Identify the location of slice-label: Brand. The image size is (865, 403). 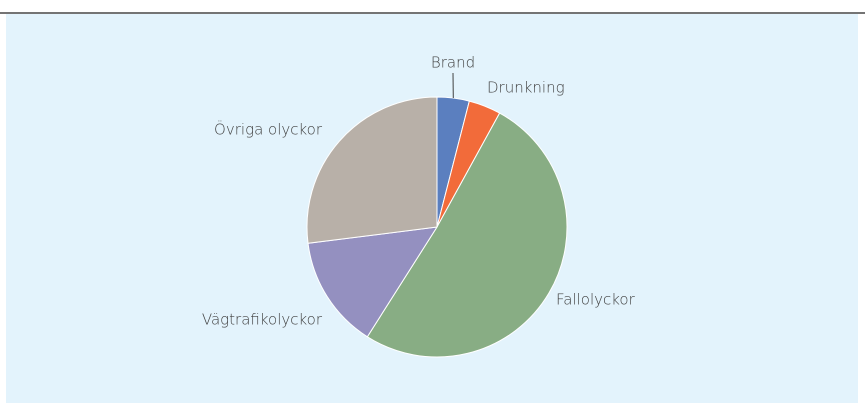
(453, 63).